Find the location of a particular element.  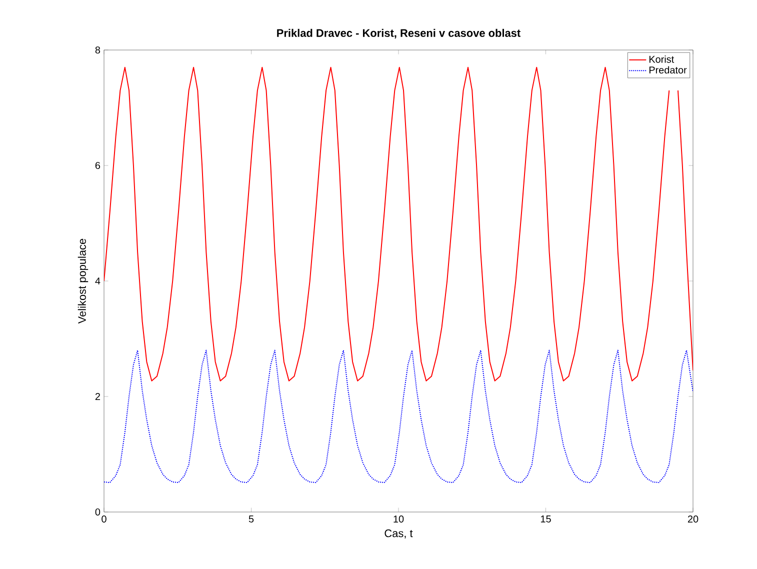

x-axis-title: Cas, t is located at coordinates (398, 533).